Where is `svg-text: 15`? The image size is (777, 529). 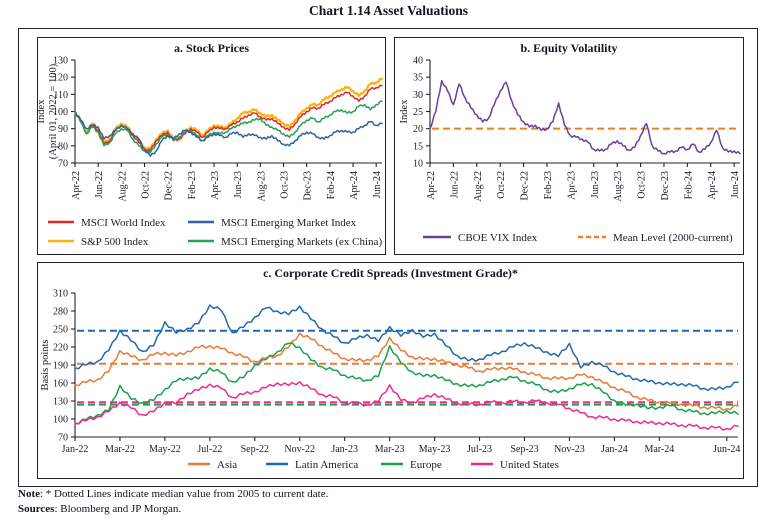 svg-text: 15 is located at coordinates (418, 146).